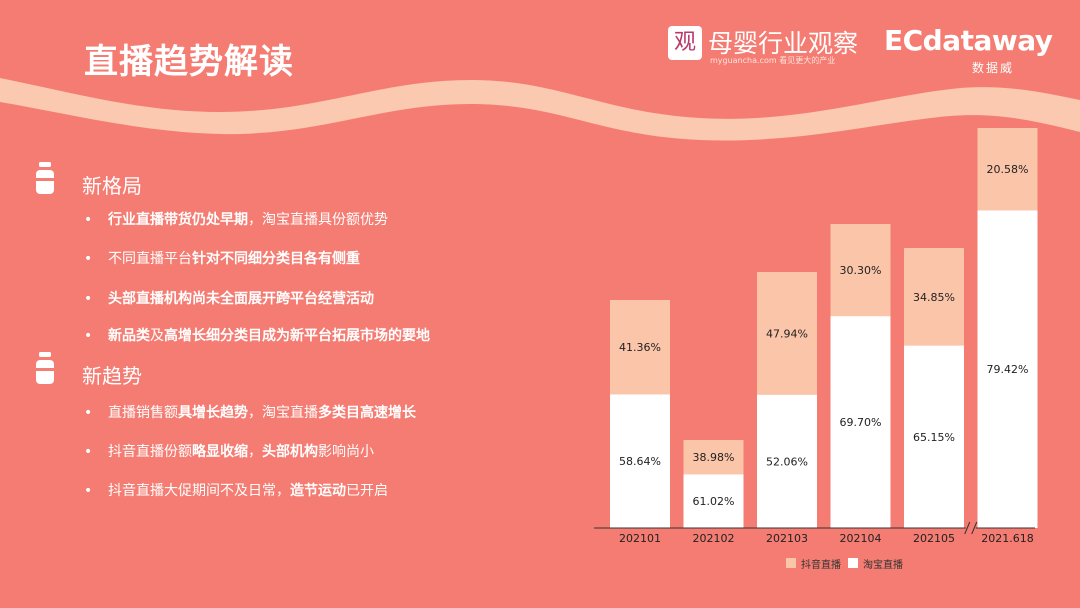 This screenshot has width=1080, height=608. I want to click on decorative-wave, so click(540, 109).